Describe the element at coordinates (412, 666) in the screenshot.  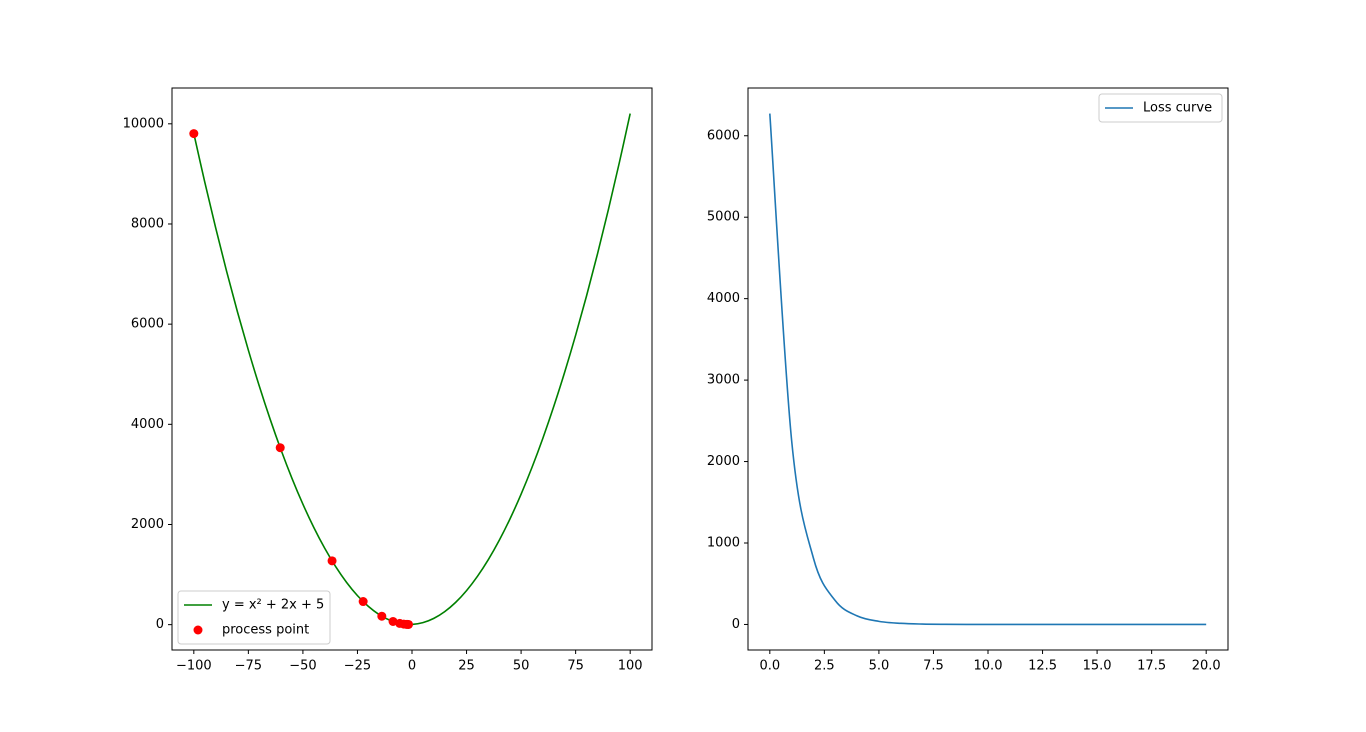
I see `x-tick-label: 0` at that location.